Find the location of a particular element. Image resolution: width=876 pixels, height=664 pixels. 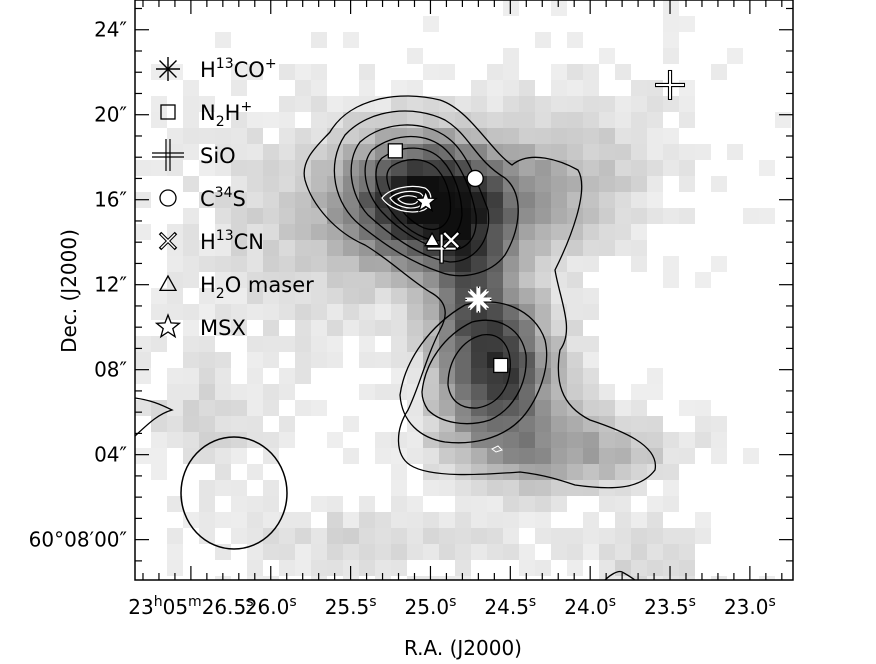

x-tick-label: 24.5s is located at coordinates (510, 606).